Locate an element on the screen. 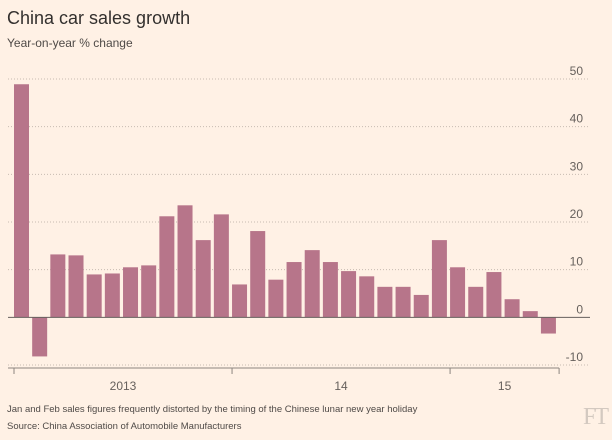  y-tick-labels: 50 40 30 20 10 0 -10 is located at coordinates (575, 214).